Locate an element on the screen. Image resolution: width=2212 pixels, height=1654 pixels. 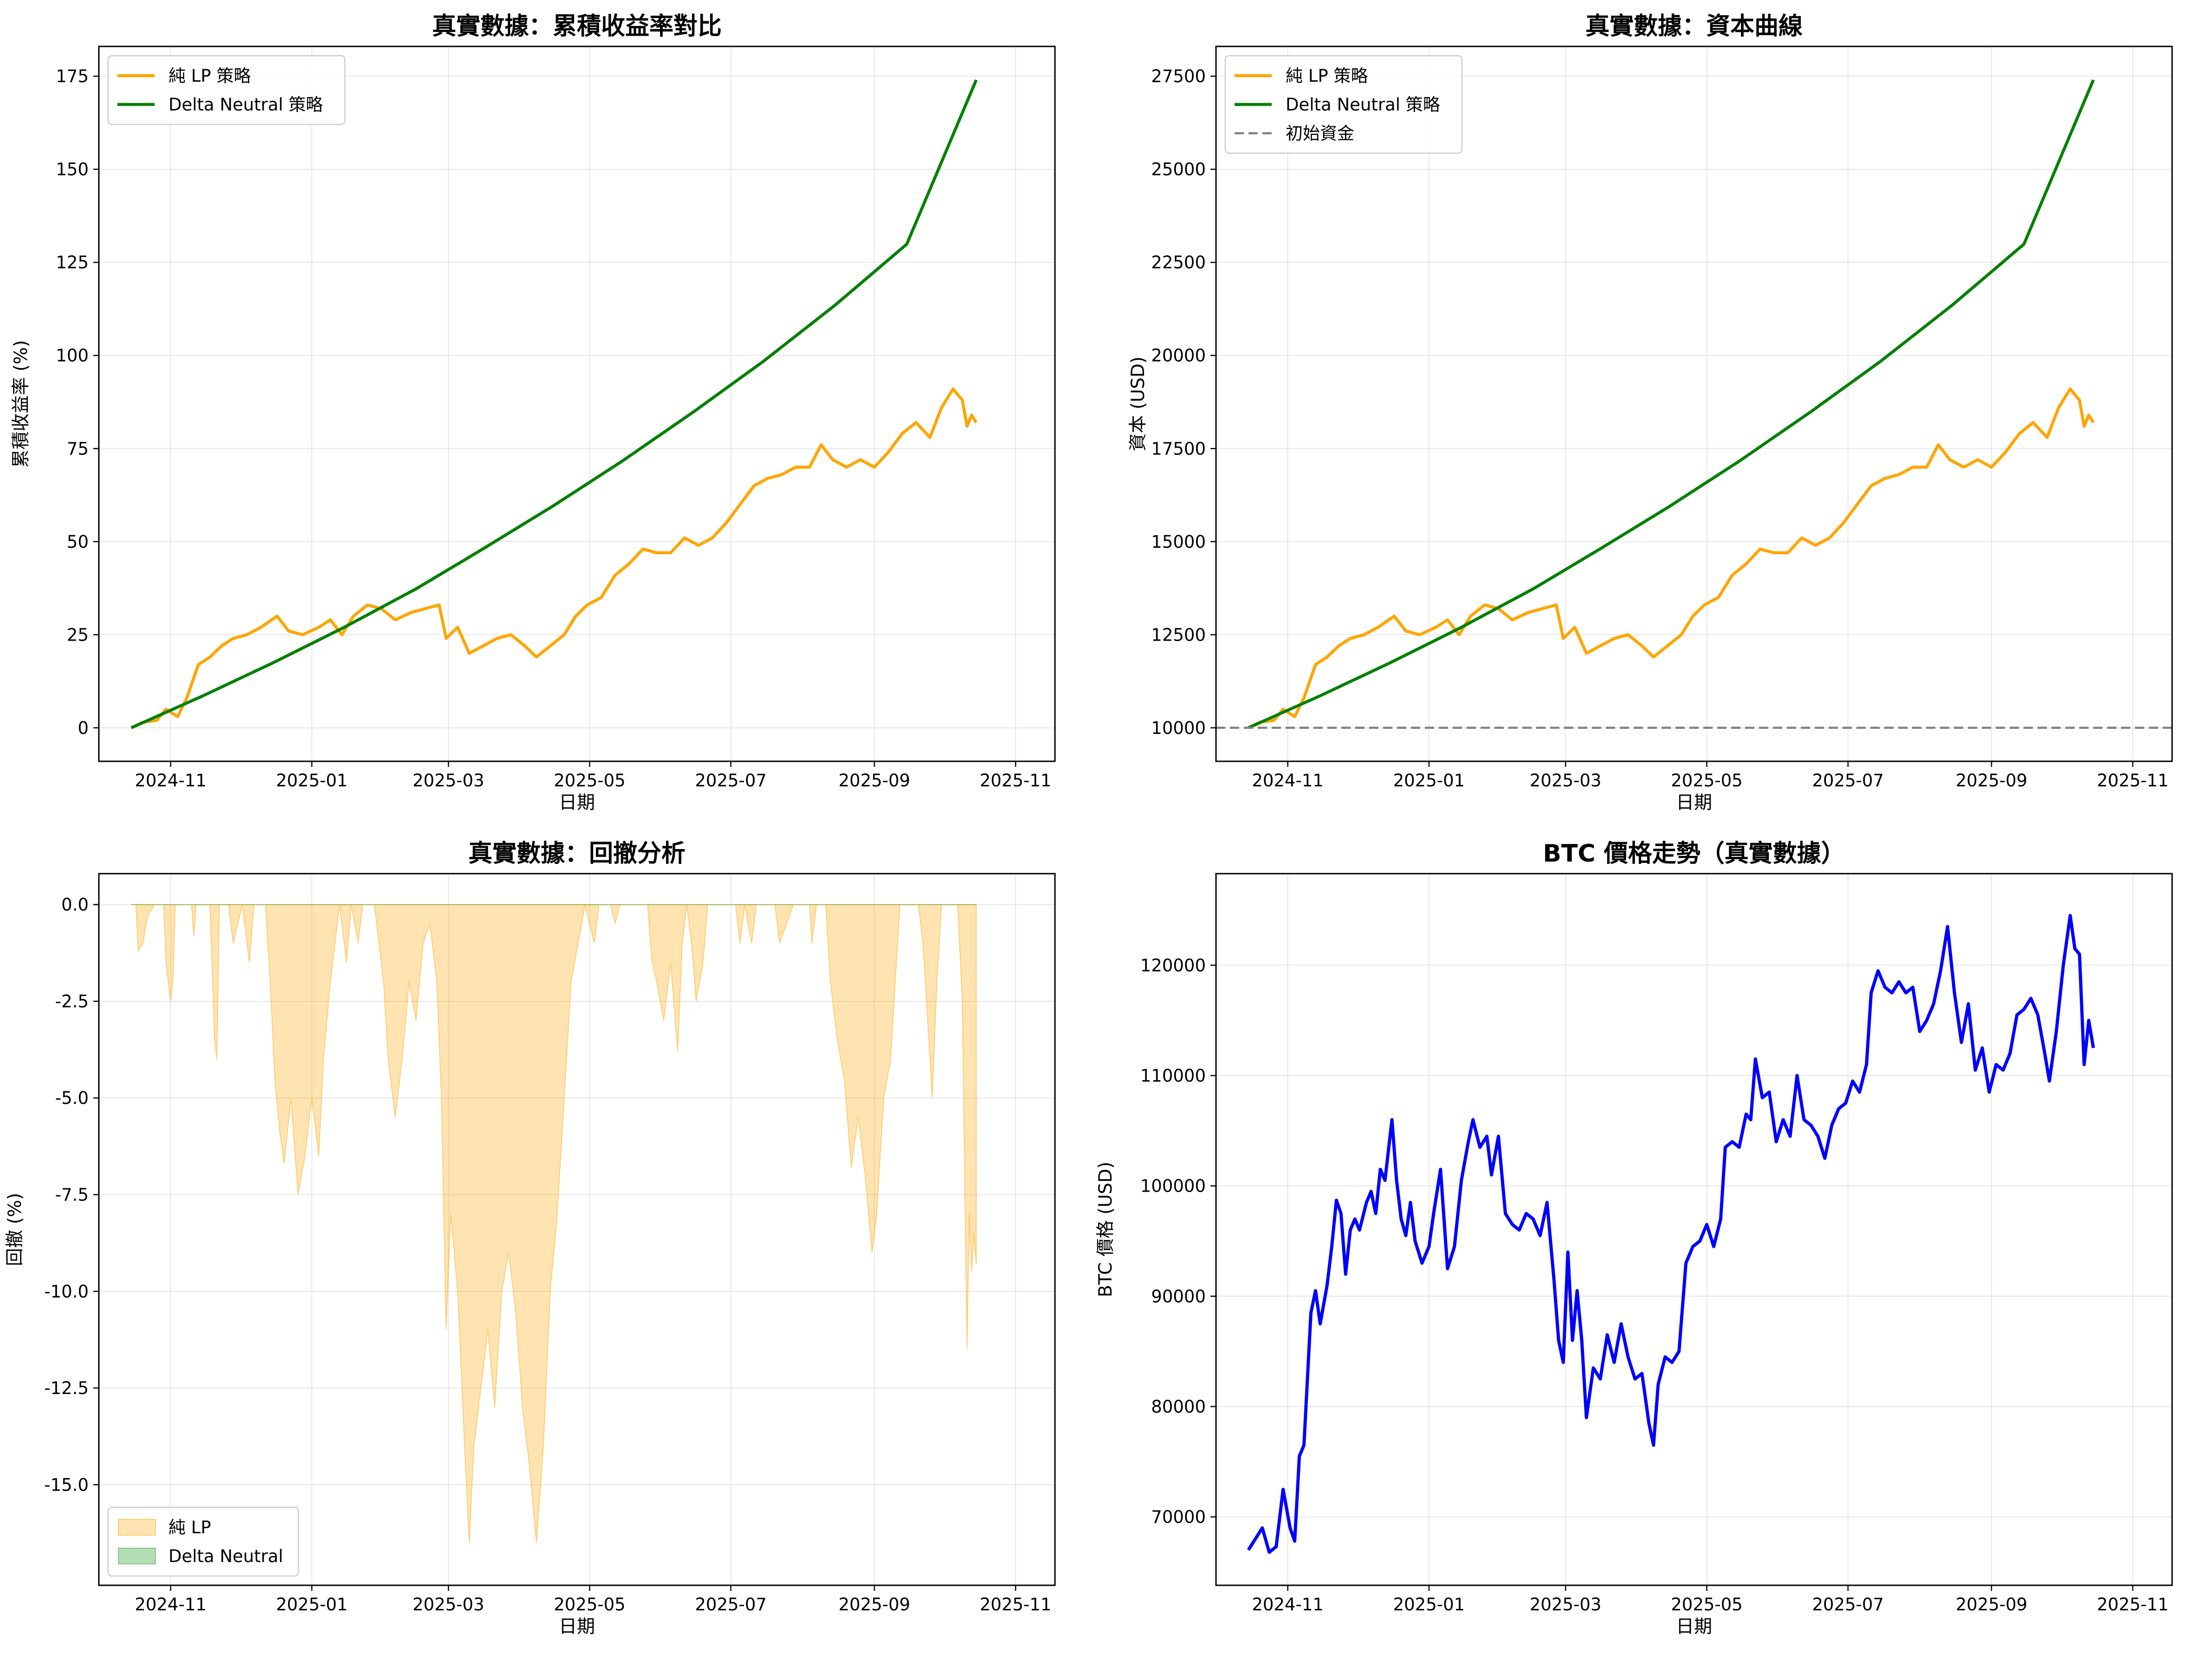
y-tick-label: 22500 is located at coordinates (1178, 262).